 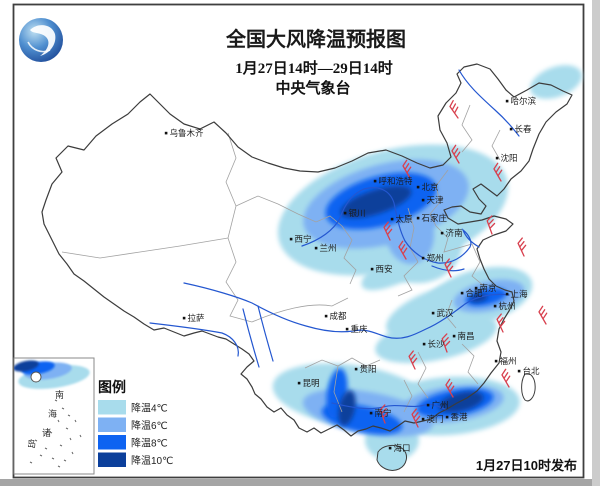 What do you see at coordinates (41, 40) in the screenshot?
I see `agency-logo-icon` at bounding box center [41, 40].